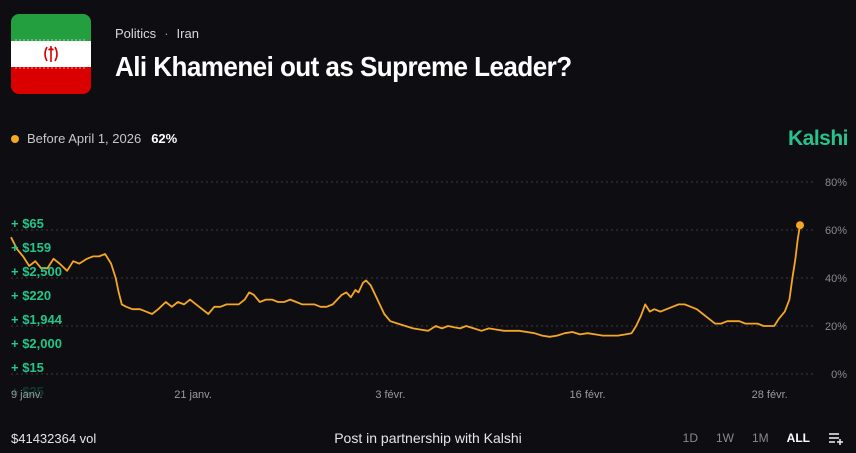 Image resolution: width=856 pixels, height=453 pixels. What do you see at coordinates (51, 80) in the screenshot?
I see `flag-red-stripe` at bounding box center [51, 80].